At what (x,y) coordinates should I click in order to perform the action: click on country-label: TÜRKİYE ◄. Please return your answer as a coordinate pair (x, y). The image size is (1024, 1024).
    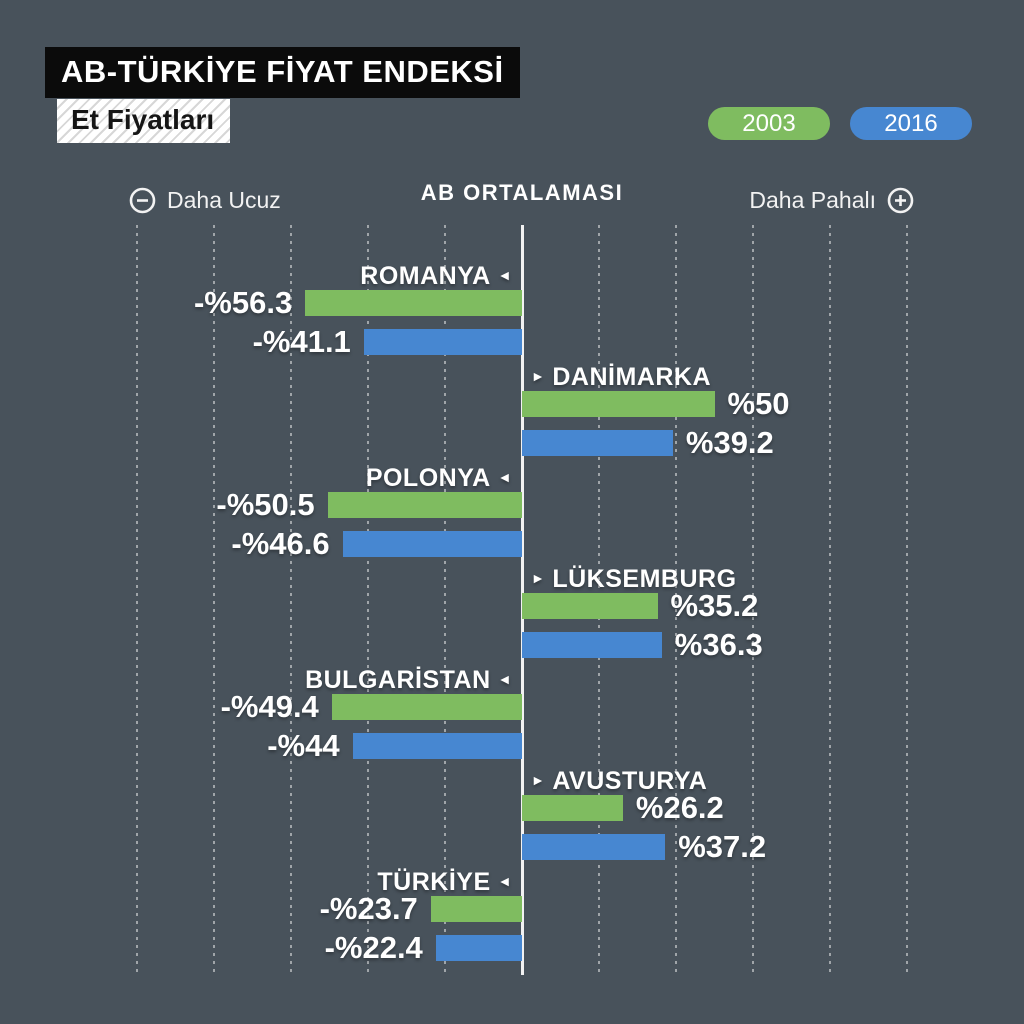
    Looking at the image, I should click on (444, 882).